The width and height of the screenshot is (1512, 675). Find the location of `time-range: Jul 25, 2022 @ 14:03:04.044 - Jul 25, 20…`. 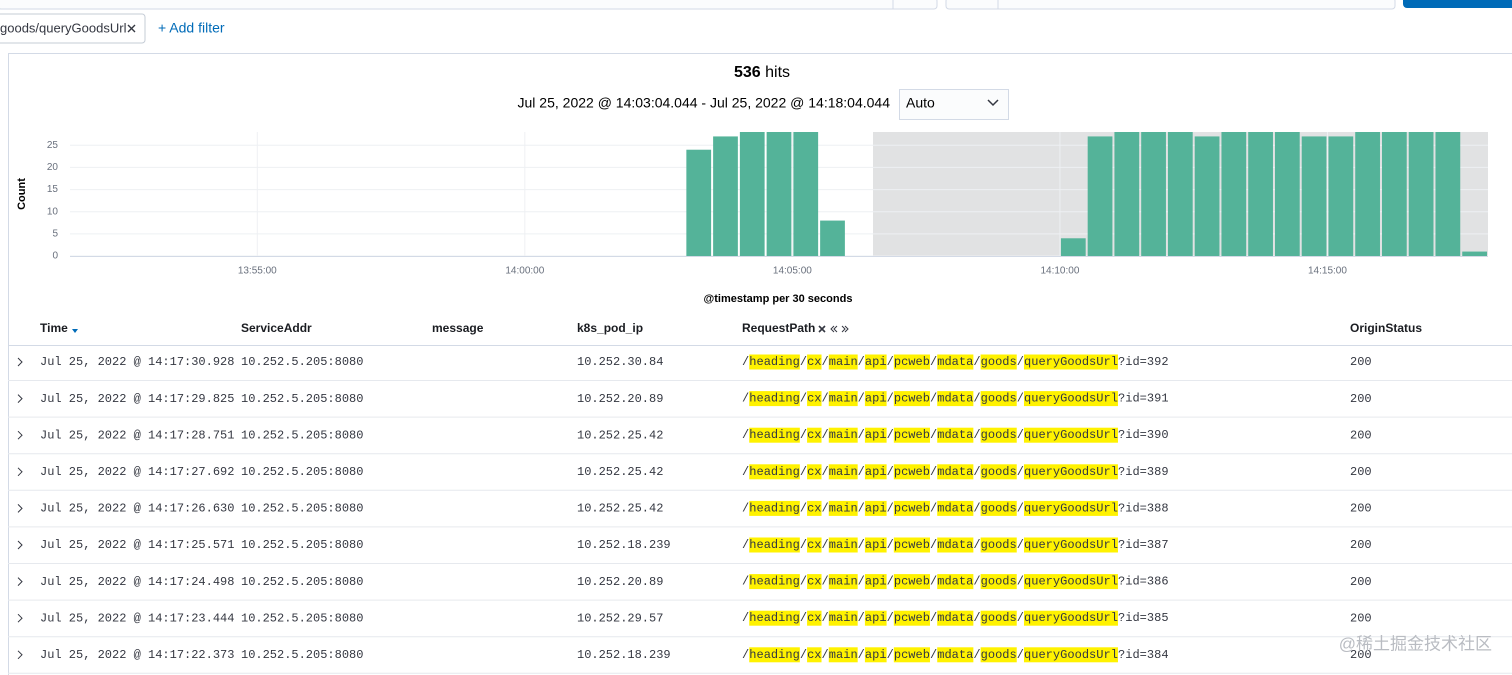

time-range: Jul 25, 2022 @ 14:03:04.044 - Jul 25, 20… is located at coordinates (704, 103).